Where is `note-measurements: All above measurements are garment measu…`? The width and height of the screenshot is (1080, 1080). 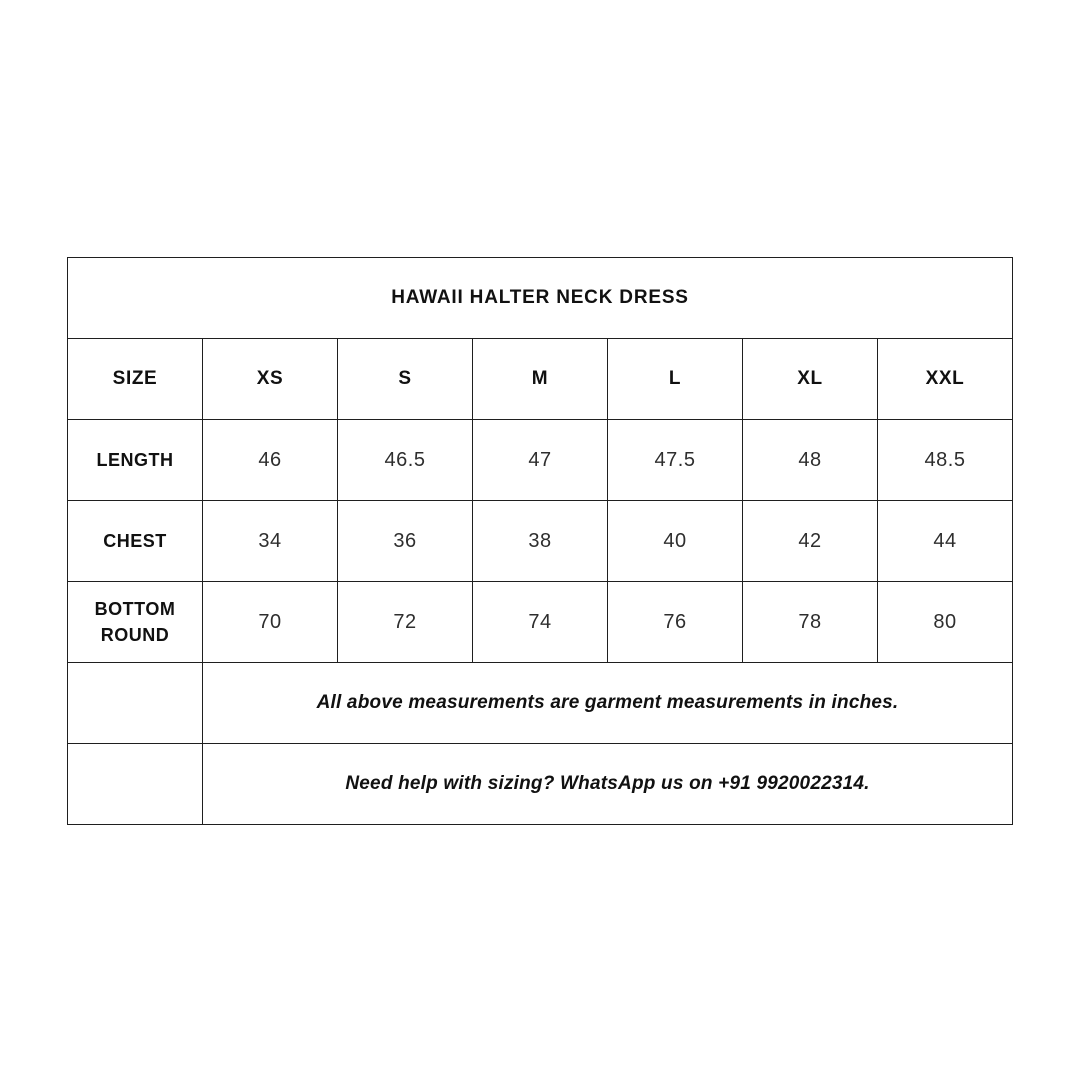
note-measurements: All above measurements are garment measu… is located at coordinates (607, 703).